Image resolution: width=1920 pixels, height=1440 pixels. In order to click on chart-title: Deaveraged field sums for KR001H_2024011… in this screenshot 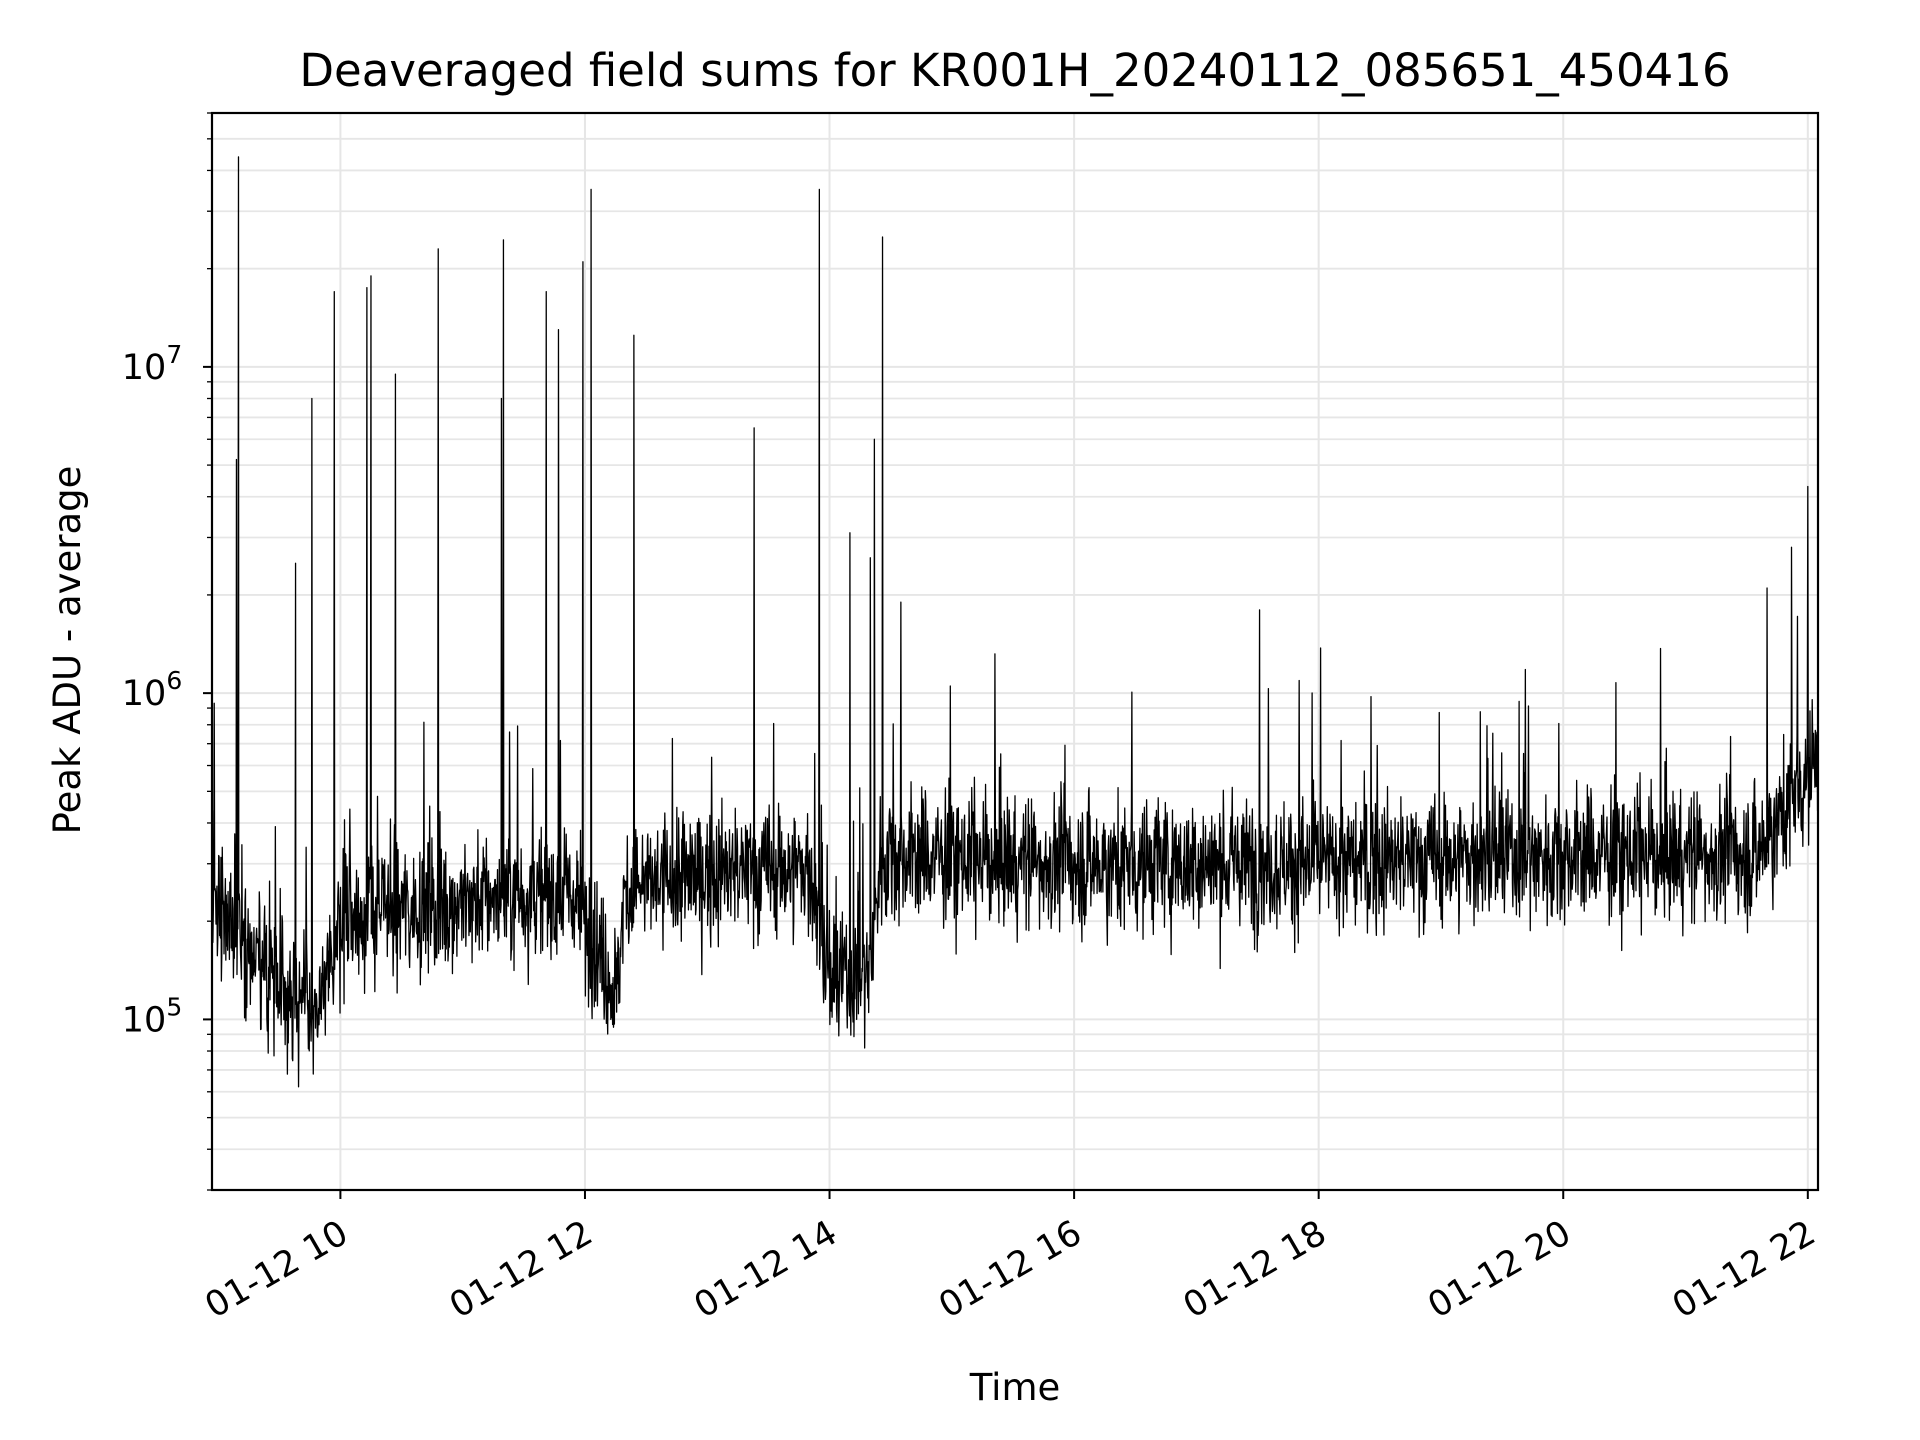, I will do `click(1014, 70)`.